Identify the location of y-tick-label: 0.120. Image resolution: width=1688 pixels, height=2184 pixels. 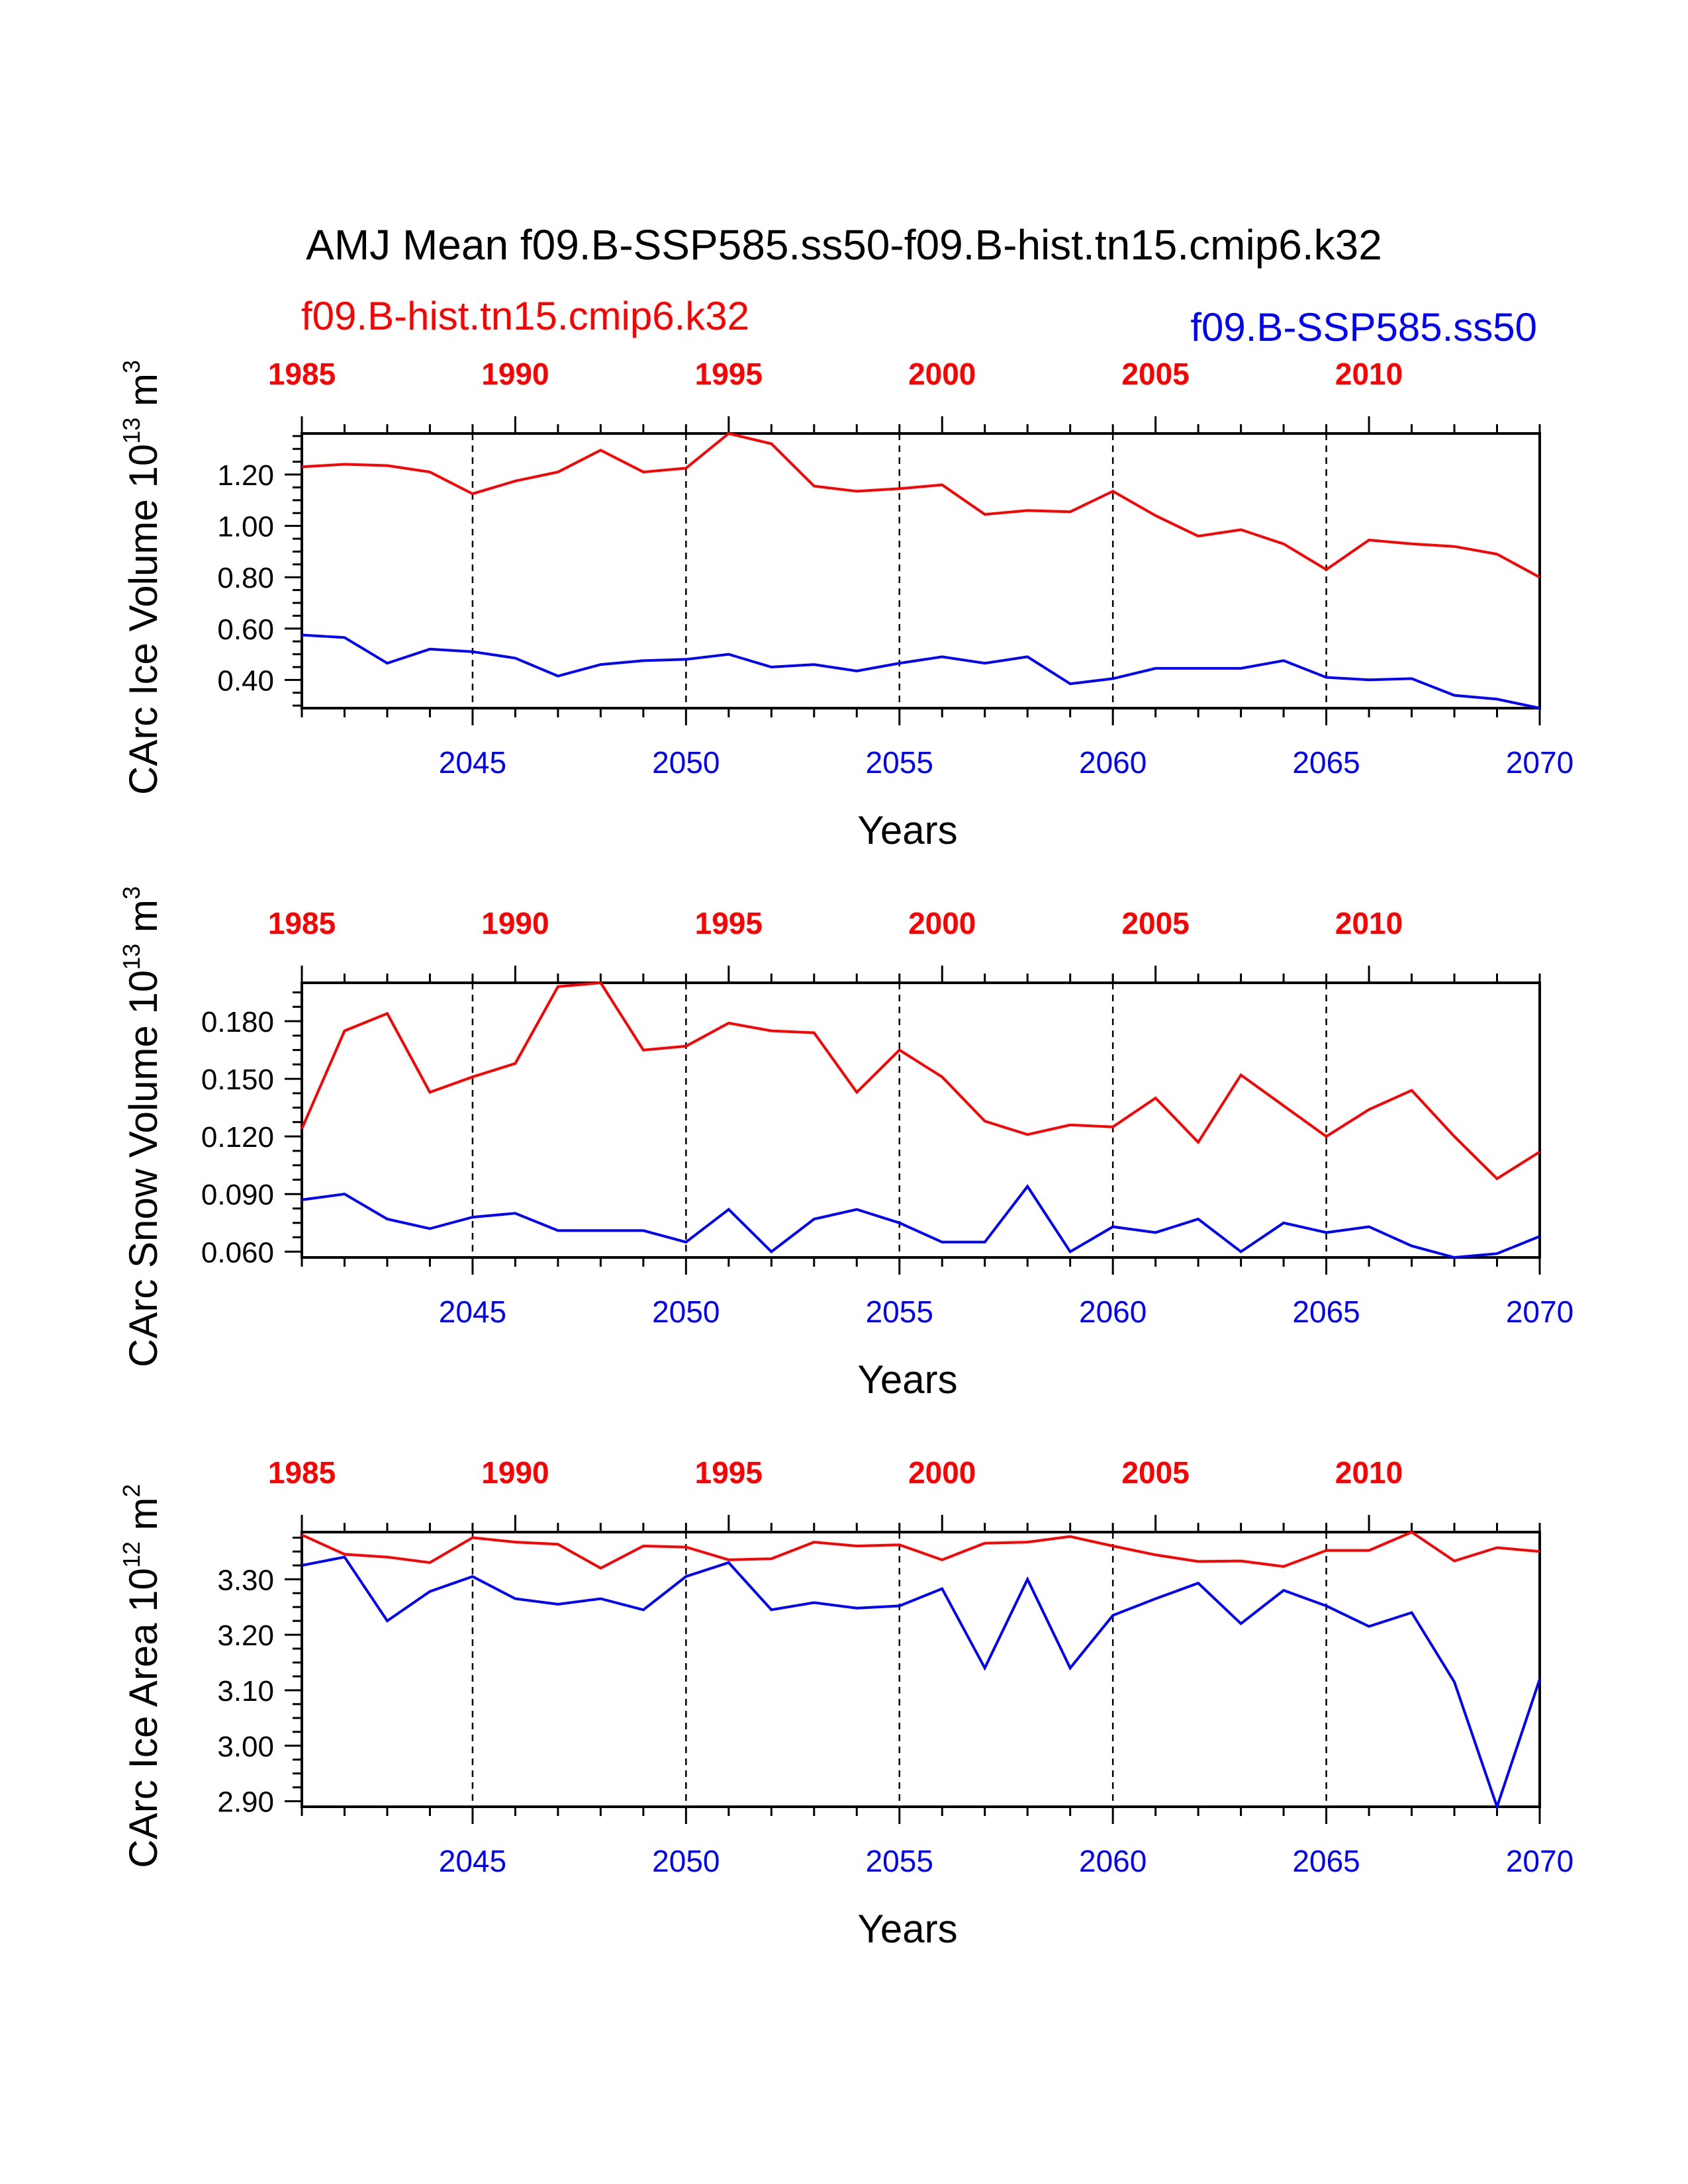
(237, 1137).